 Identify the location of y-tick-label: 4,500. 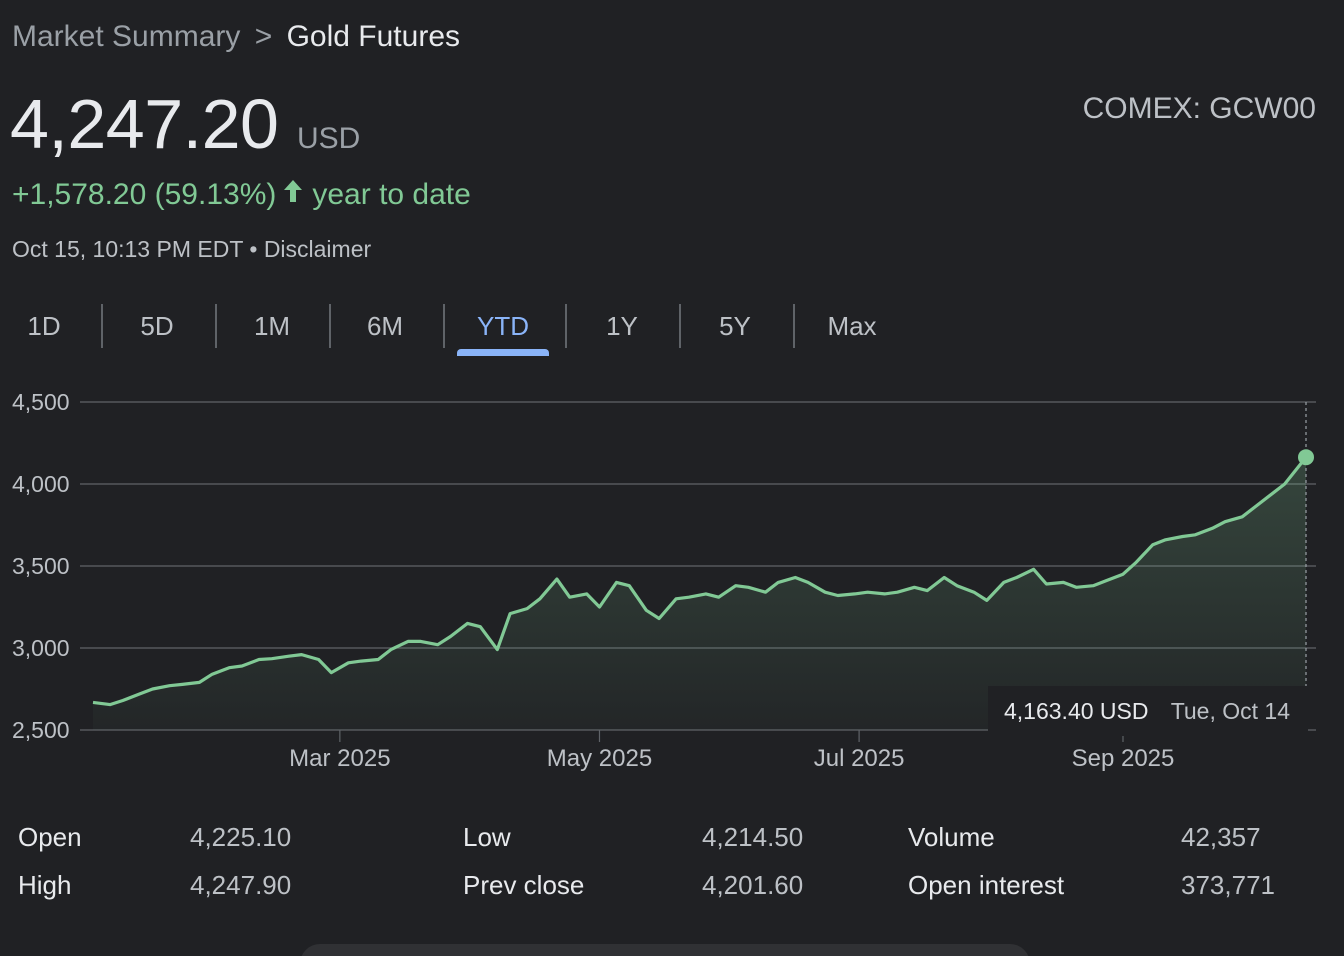
(41, 402).